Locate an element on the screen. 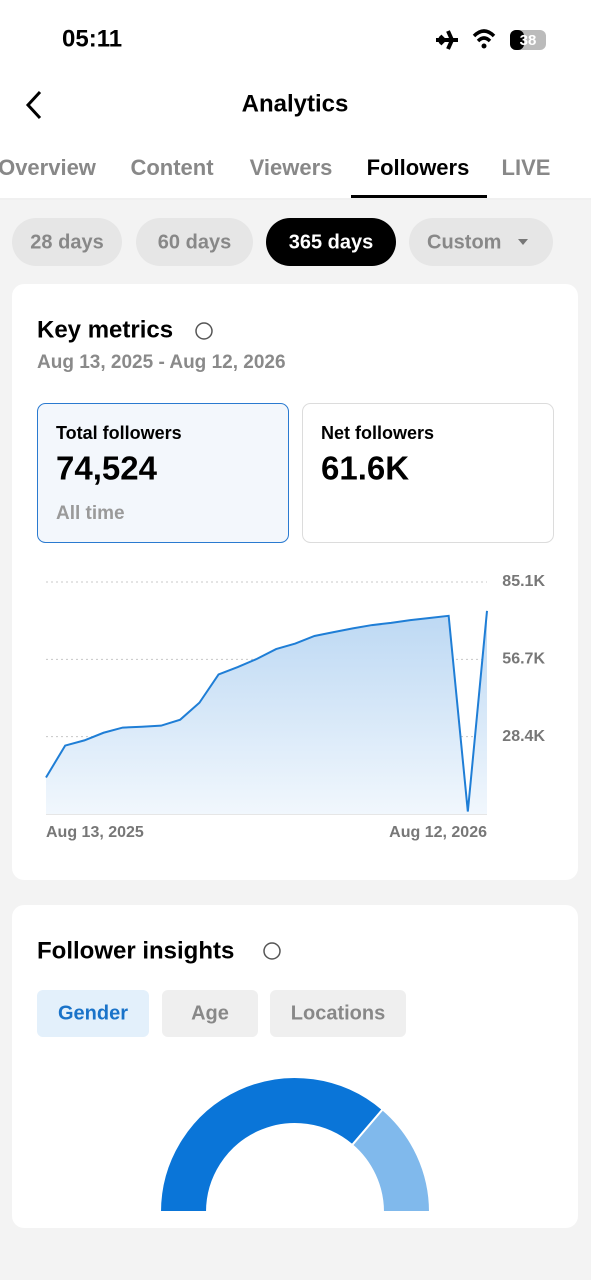 The height and width of the screenshot is (1280, 591). tab: Content is located at coordinates (172, 167).